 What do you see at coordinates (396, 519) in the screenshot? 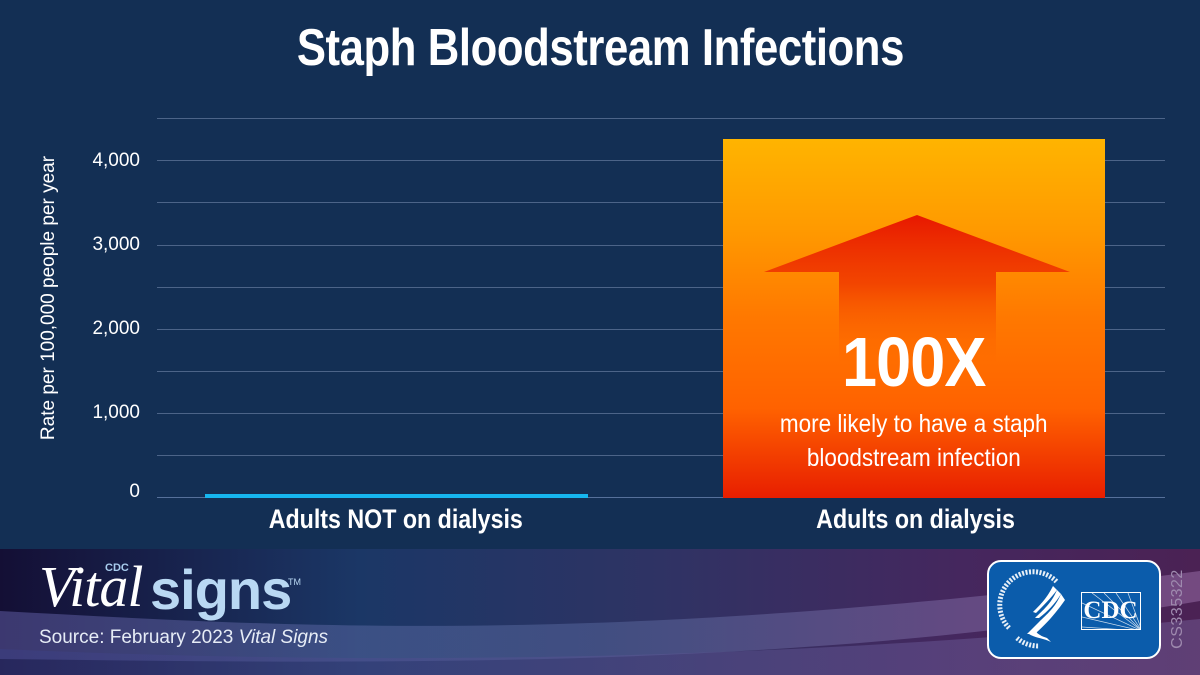
I see `x-label-not-on-dialysis: Adults NOT on dialysis` at bounding box center [396, 519].